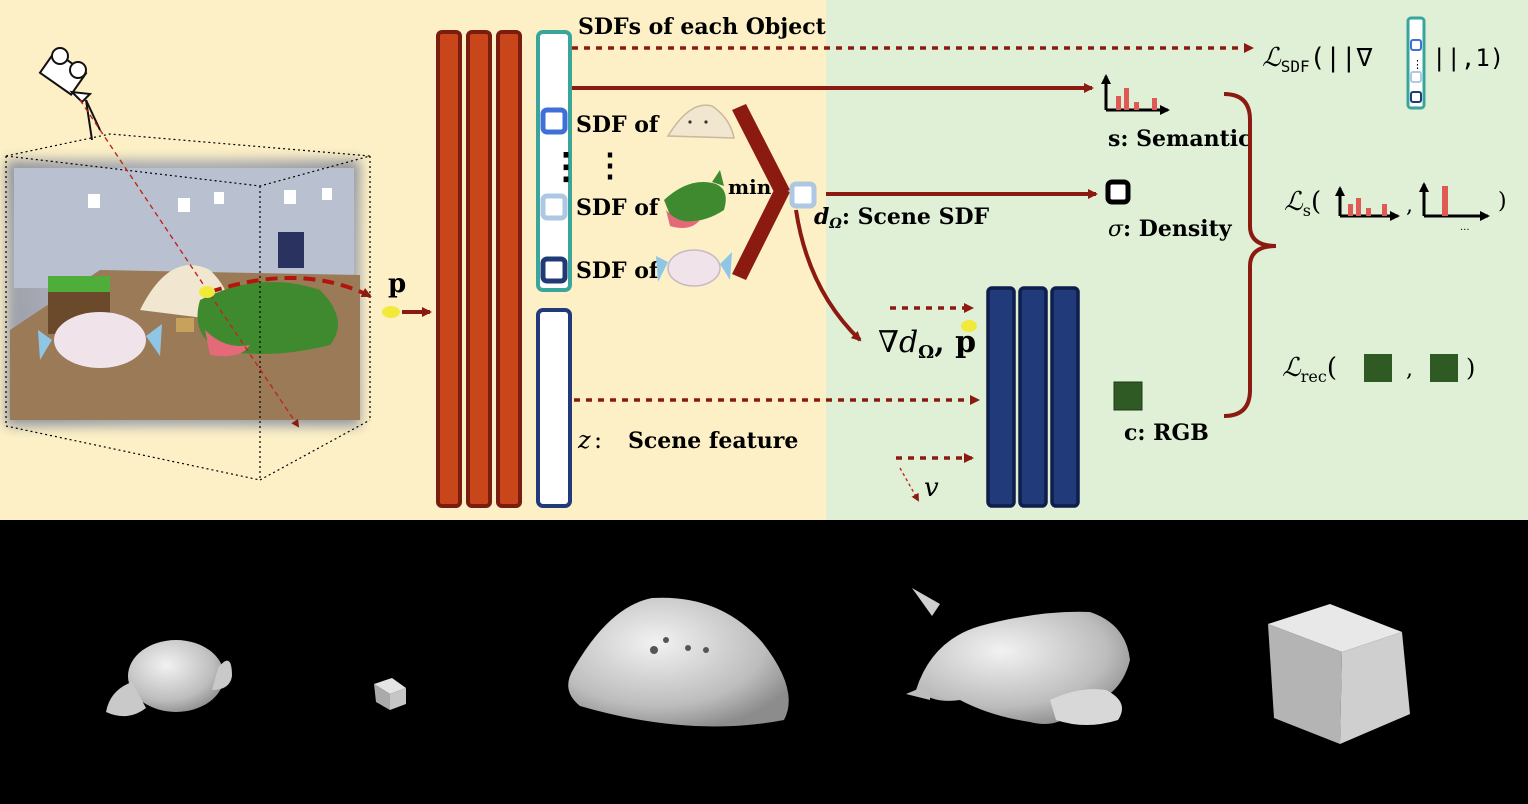 The height and width of the screenshot is (804, 1528). Describe the element at coordinates (391, 312) in the screenshot. I see `point-p-dot` at that location.